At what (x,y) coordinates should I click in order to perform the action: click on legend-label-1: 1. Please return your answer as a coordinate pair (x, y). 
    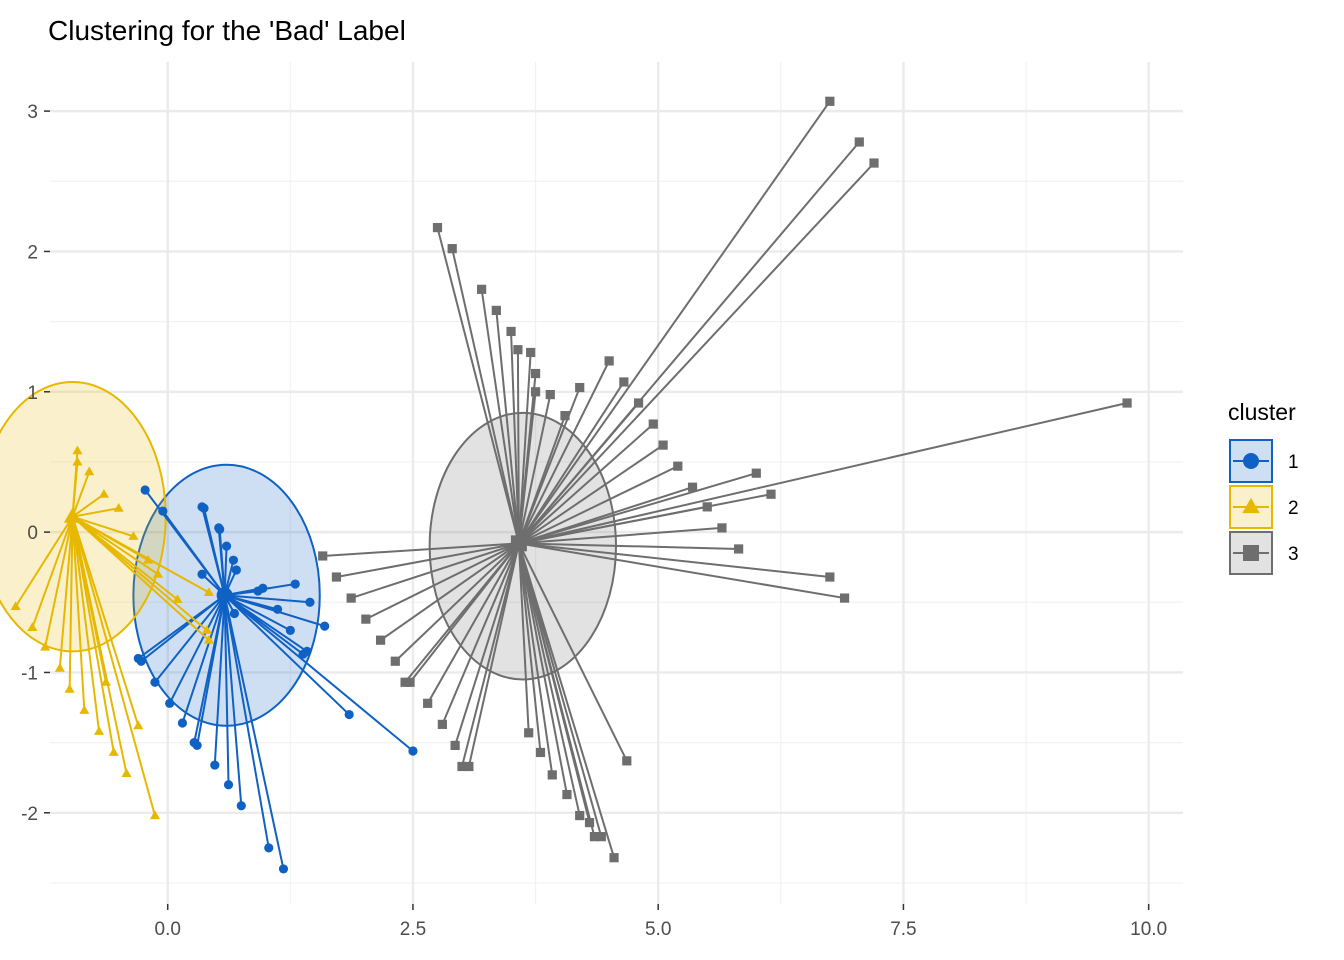
    Looking at the image, I should click on (1293, 462).